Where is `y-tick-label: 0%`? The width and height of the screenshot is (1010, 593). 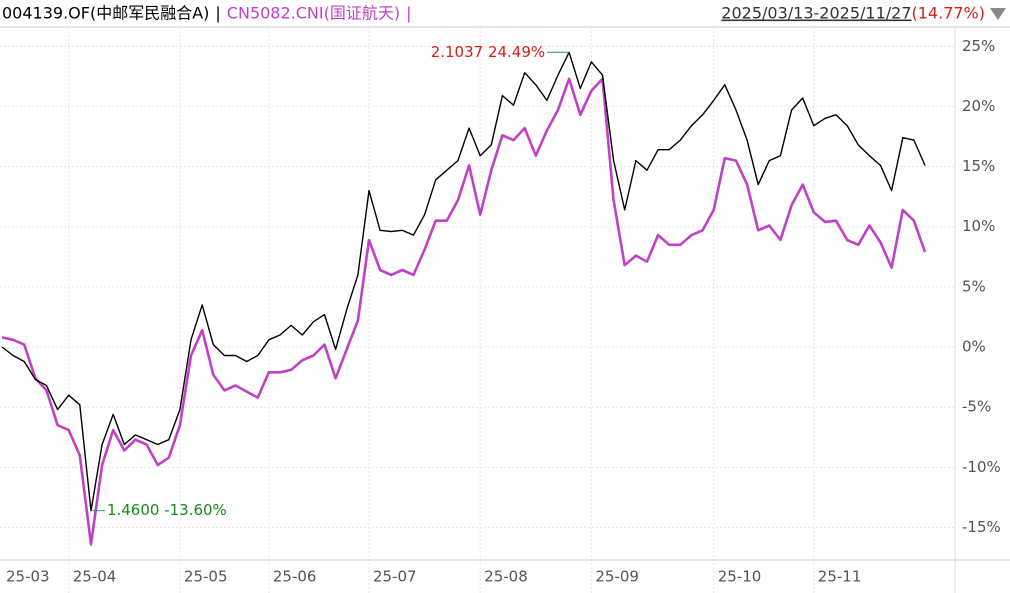
y-tick-label: 0% is located at coordinates (974, 347).